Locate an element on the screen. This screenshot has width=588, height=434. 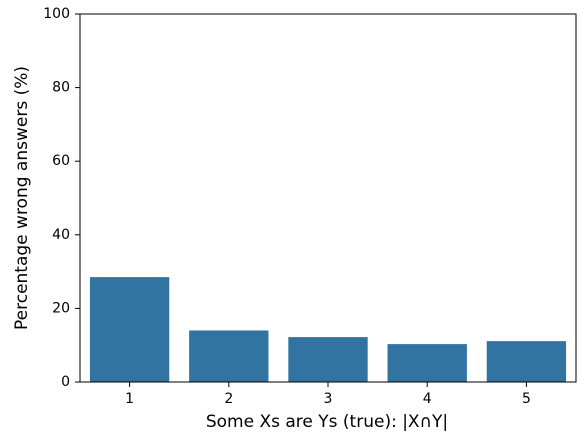
x-tick-label: 2 is located at coordinates (228, 399).